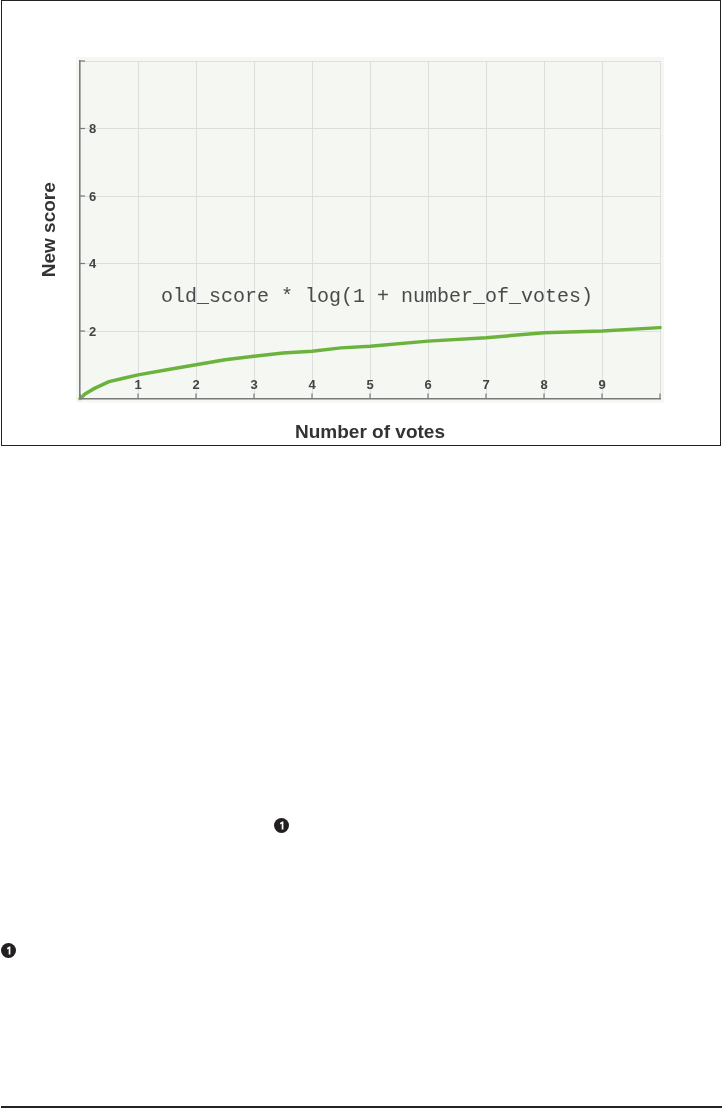  What do you see at coordinates (138, 384) in the screenshot?
I see `x-tick-label: 1` at bounding box center [138, 384].